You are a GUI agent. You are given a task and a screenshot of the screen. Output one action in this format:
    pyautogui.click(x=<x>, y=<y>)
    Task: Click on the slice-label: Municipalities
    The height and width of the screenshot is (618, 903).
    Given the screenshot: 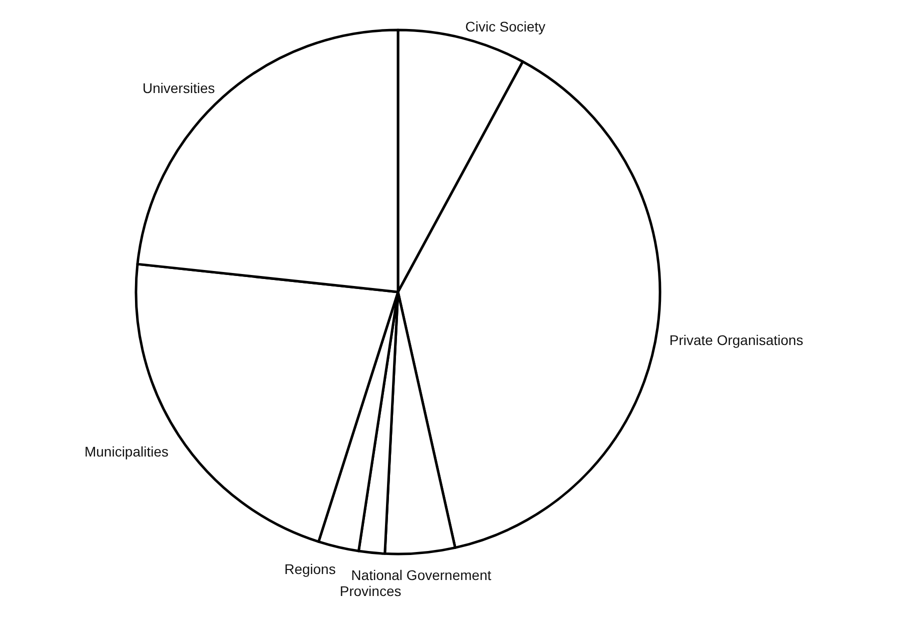 What is the action you would take?
    pyautogui.click(x=126, y=452)
    